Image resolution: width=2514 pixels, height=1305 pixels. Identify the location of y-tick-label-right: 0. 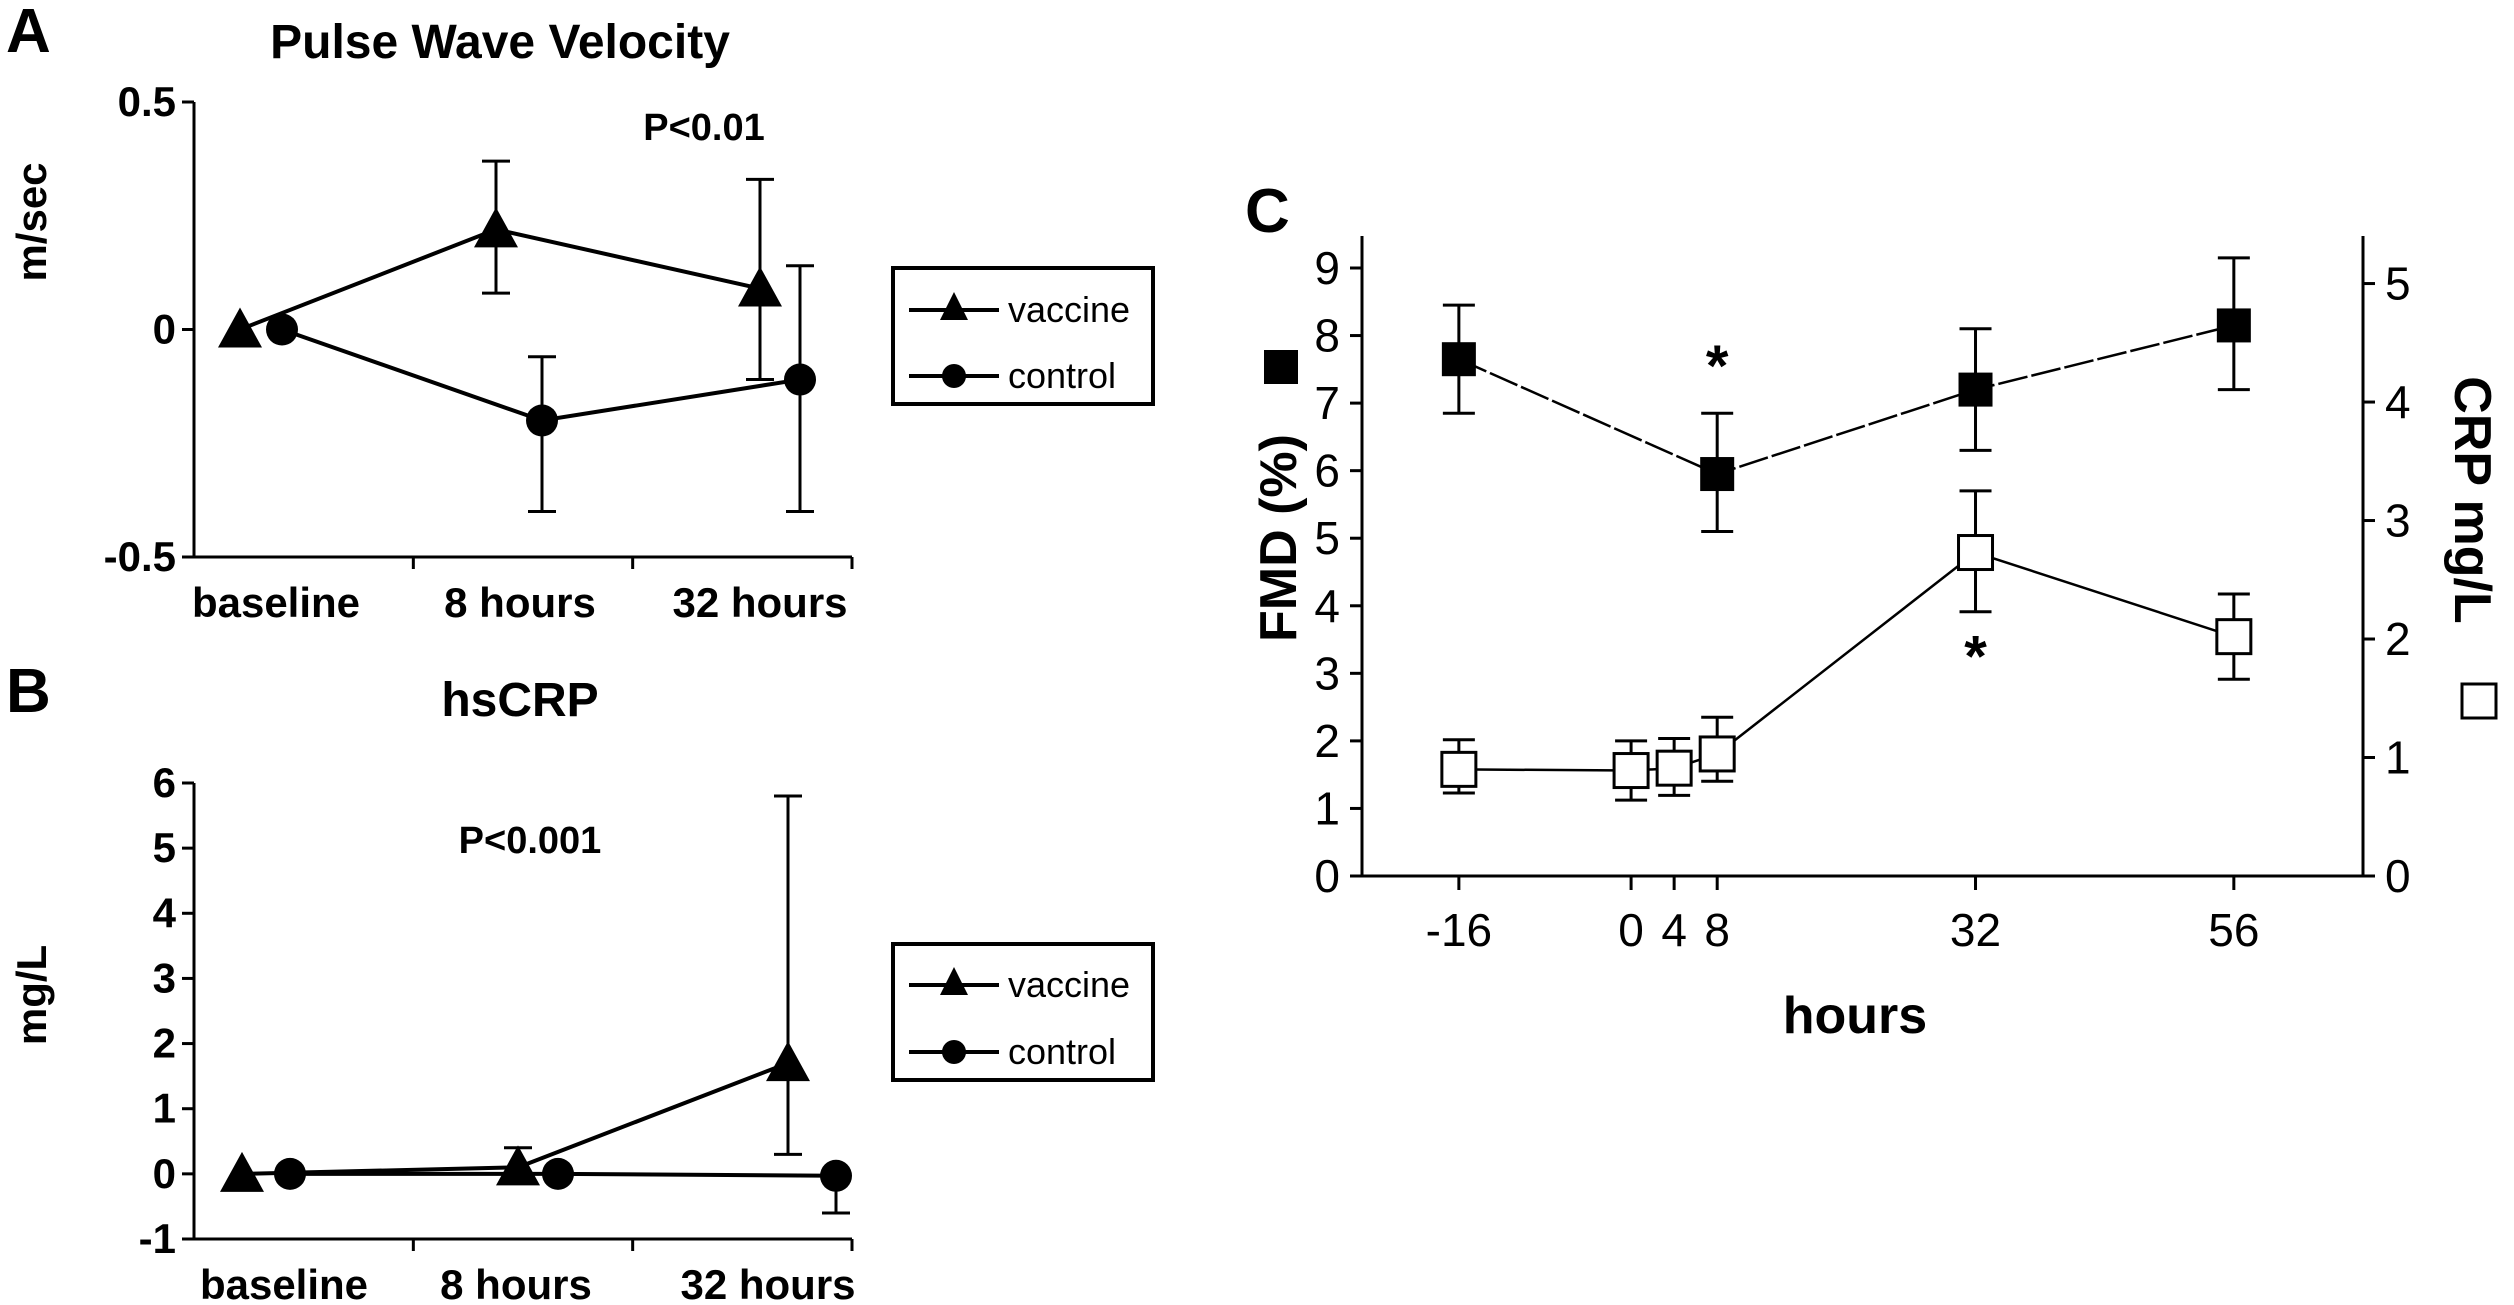
(2398, 876).